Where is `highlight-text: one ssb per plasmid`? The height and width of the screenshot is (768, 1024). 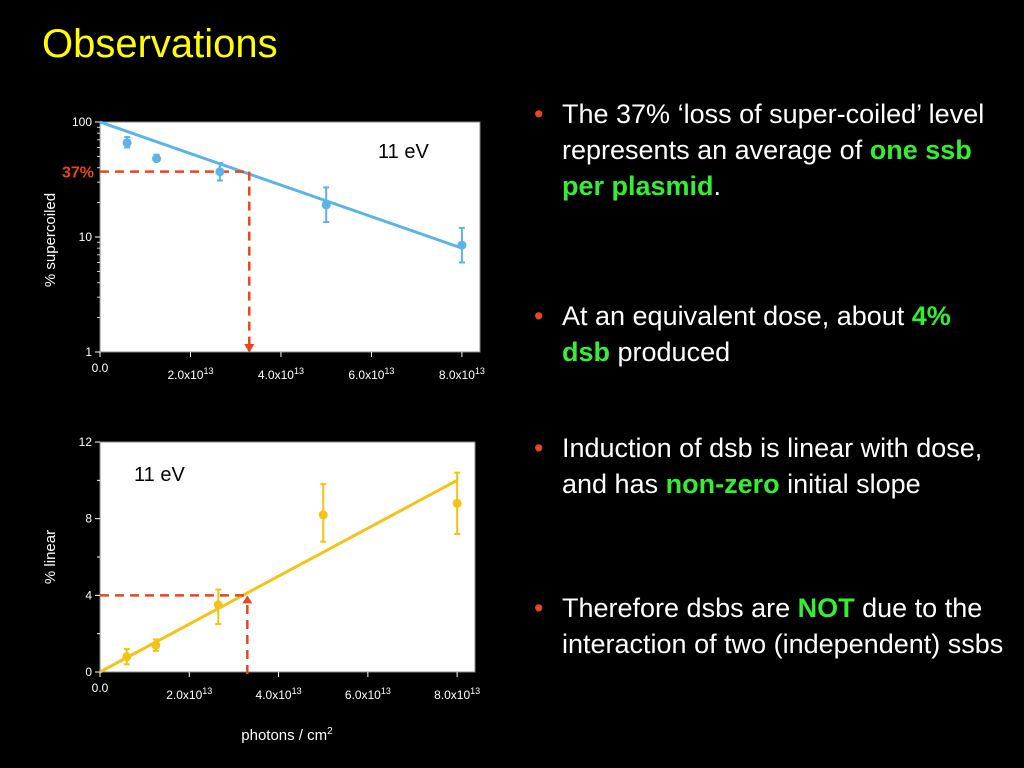 highlight-text: one ssb per plasmid is located at coordinates (767, 168).